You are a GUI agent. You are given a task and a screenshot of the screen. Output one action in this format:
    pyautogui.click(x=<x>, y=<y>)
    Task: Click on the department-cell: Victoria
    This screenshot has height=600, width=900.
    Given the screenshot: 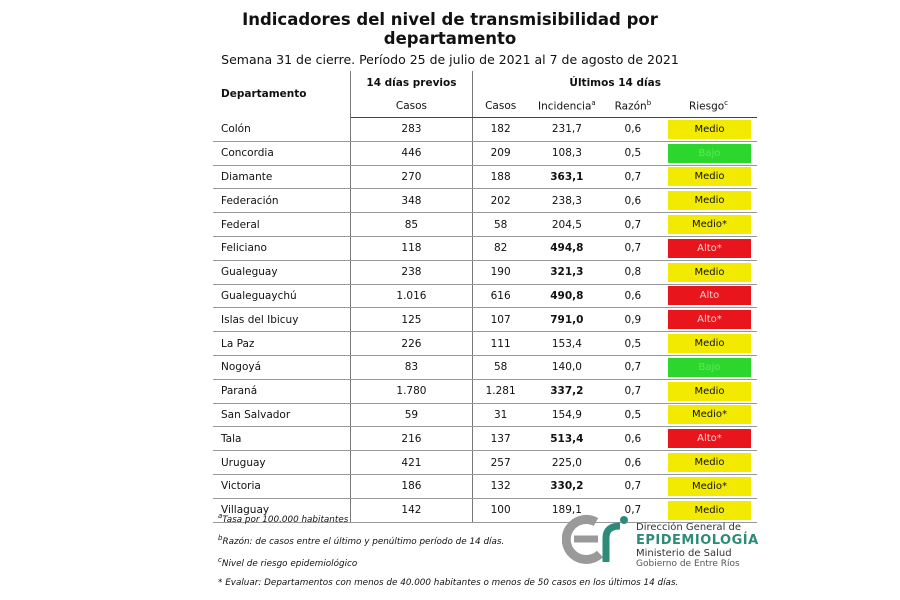 What is the action you would take?
    pyautogui.click(x=282, y=486)
    